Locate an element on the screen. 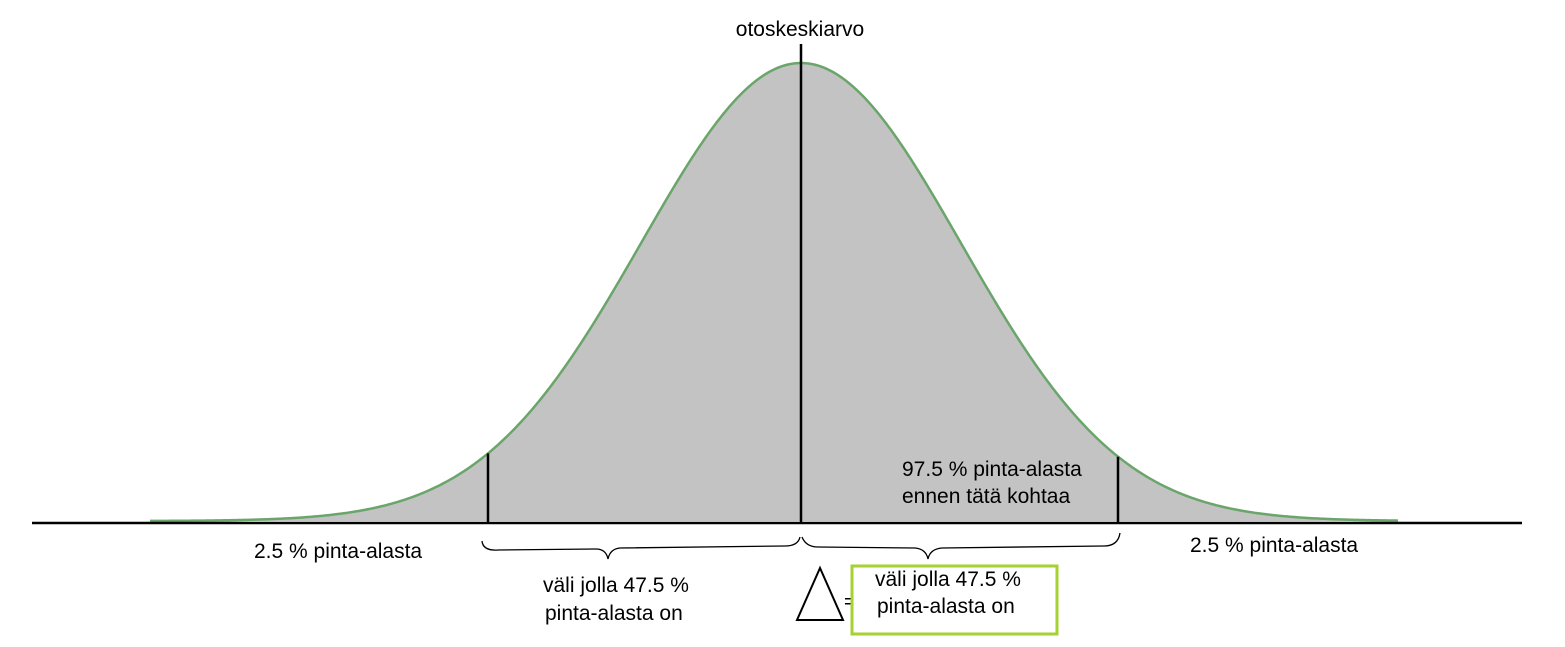  cumulative-label-line2: ennen tätä kohtaa is located at coordinates (986, 496).